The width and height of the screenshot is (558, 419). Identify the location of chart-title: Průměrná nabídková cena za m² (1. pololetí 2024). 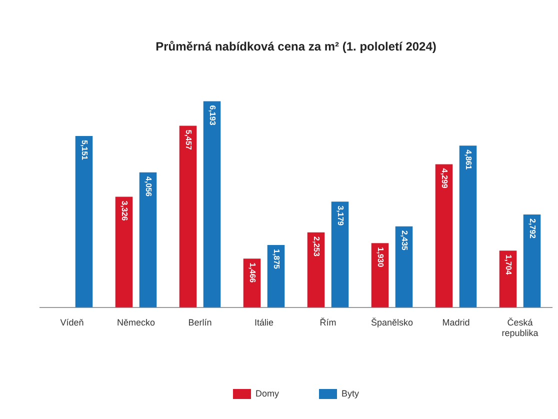
(296, 47).